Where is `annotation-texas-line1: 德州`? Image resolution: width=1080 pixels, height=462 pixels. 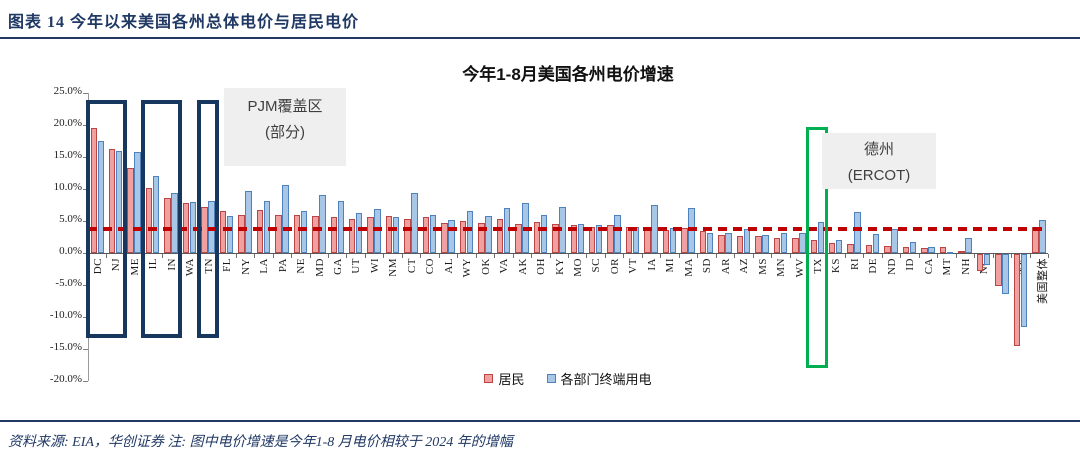
annotation-texas-line1: 德州 is located at coordinates (878, 149).